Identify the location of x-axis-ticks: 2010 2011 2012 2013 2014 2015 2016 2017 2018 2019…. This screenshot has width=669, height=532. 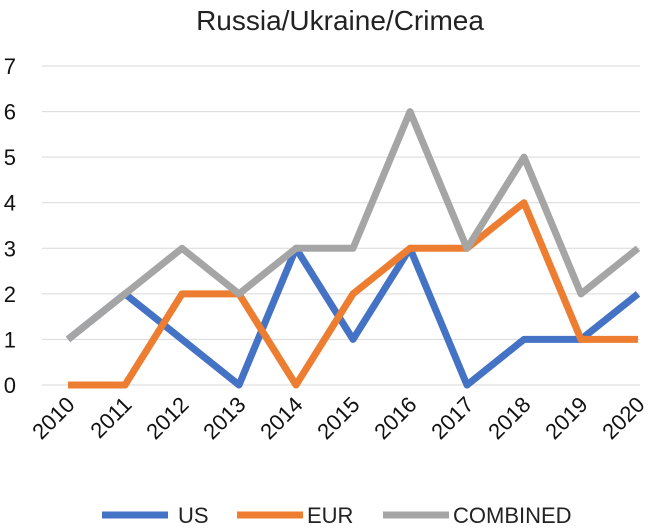
(338, 418).